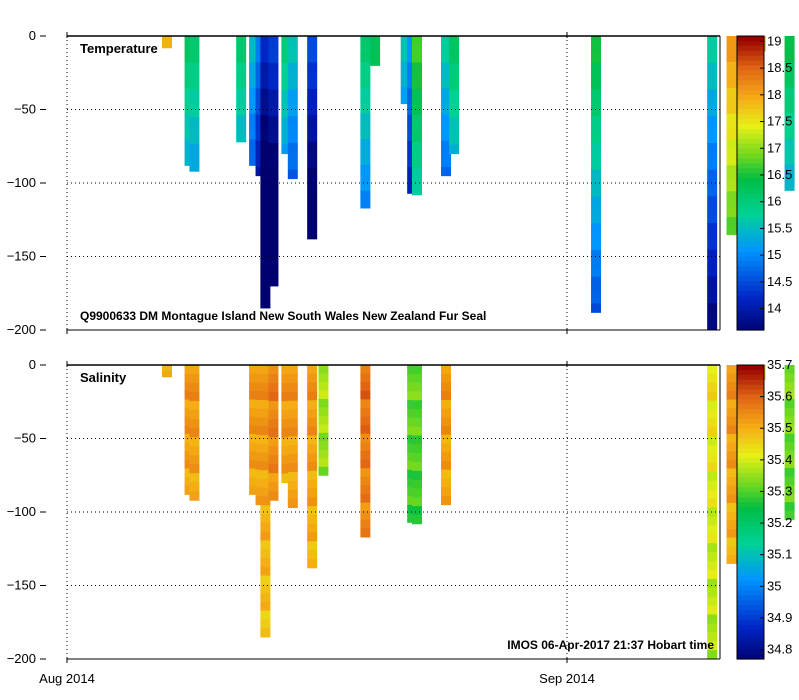 The image size is (799, 700). Describe the element at coordinates (779, 227) in the screenshot. I see `colorbar-tick-label: 15.5` at that location.